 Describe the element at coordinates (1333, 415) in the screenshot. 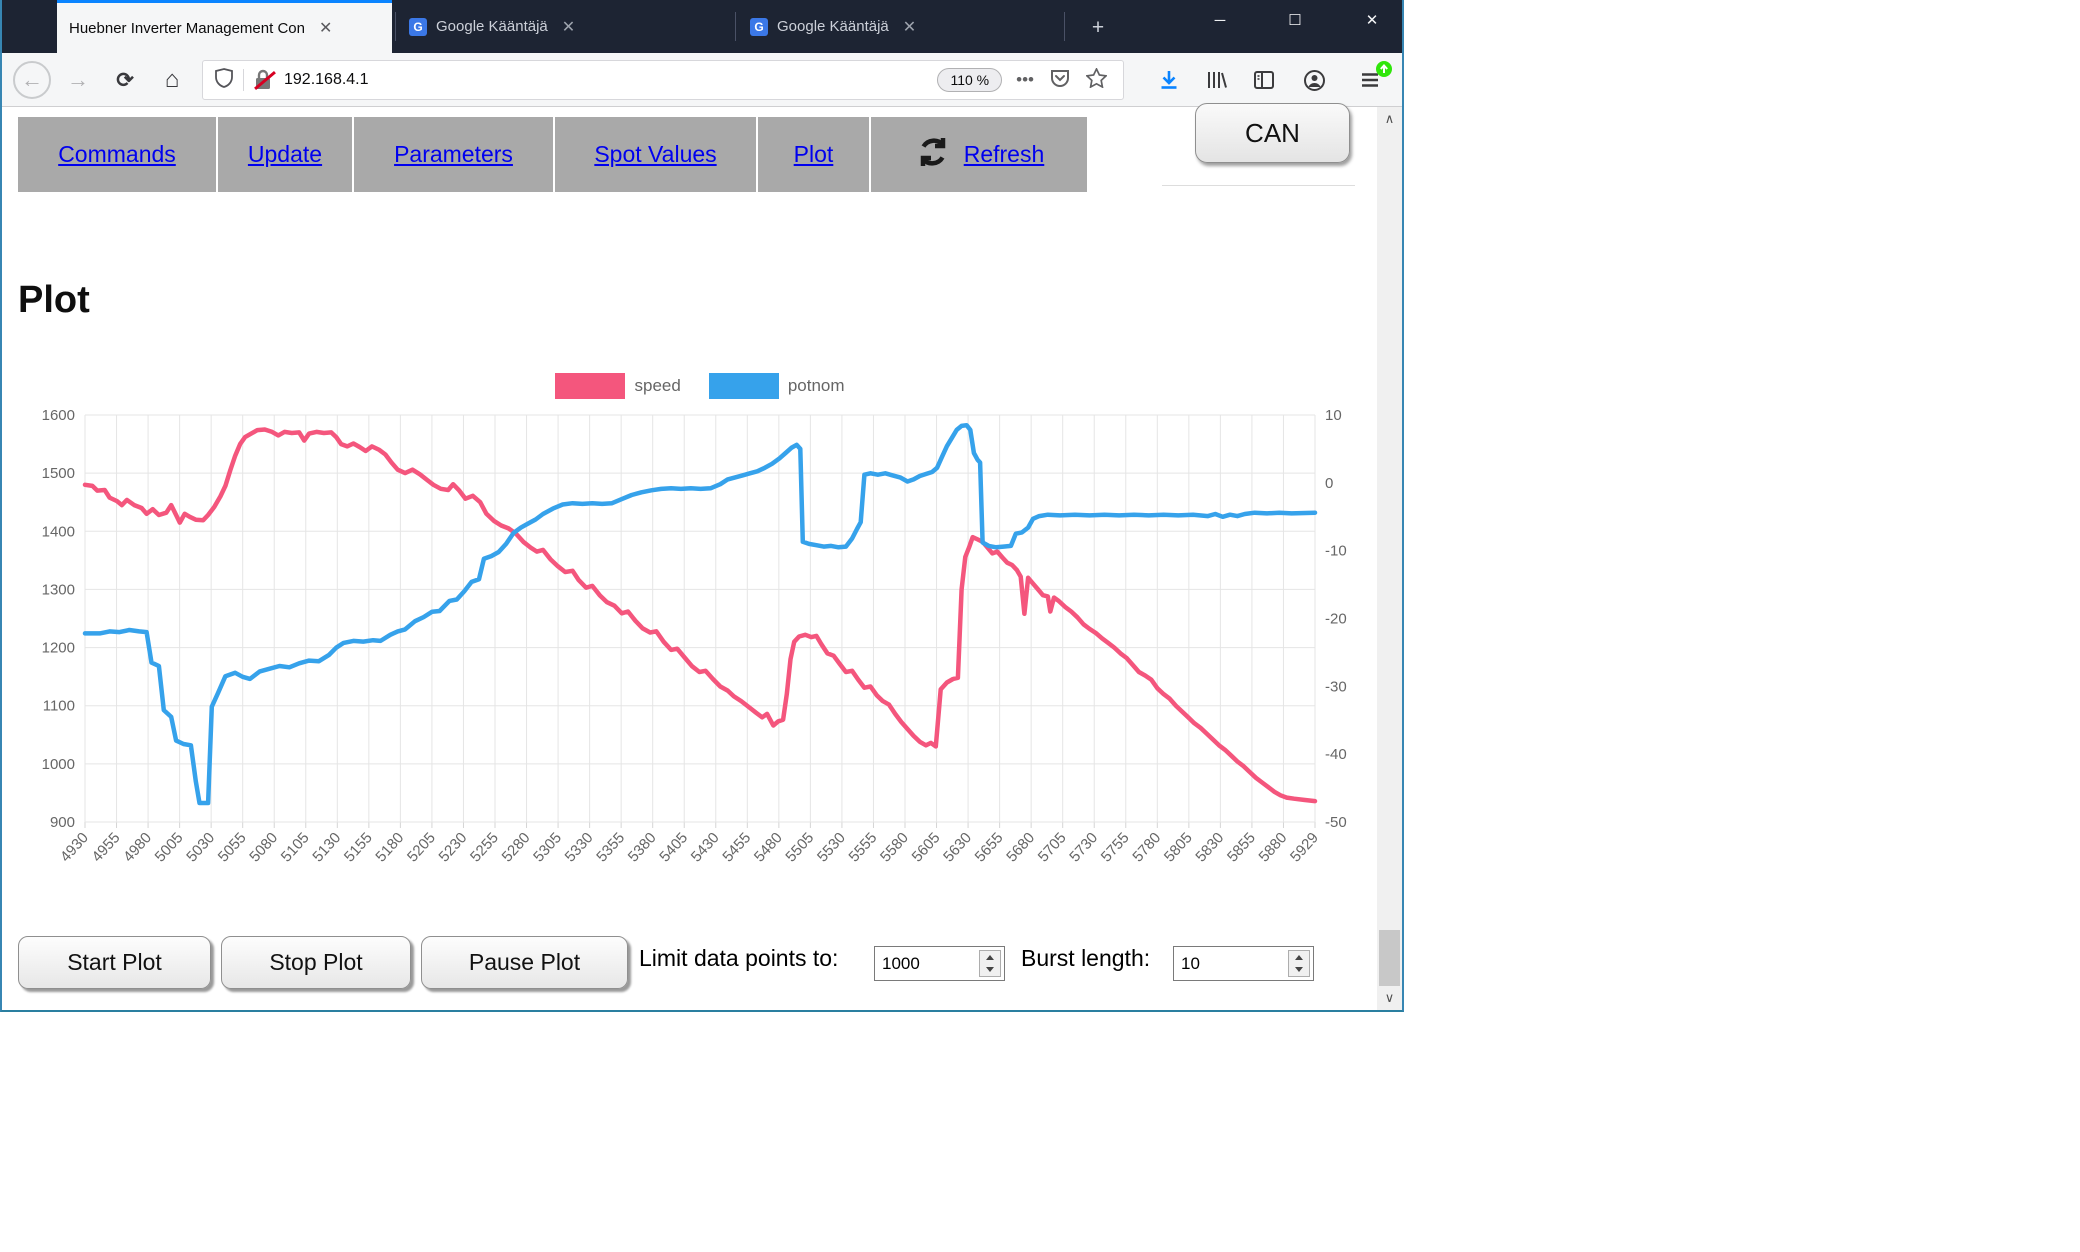

I see `svg-text: 10` at that location.